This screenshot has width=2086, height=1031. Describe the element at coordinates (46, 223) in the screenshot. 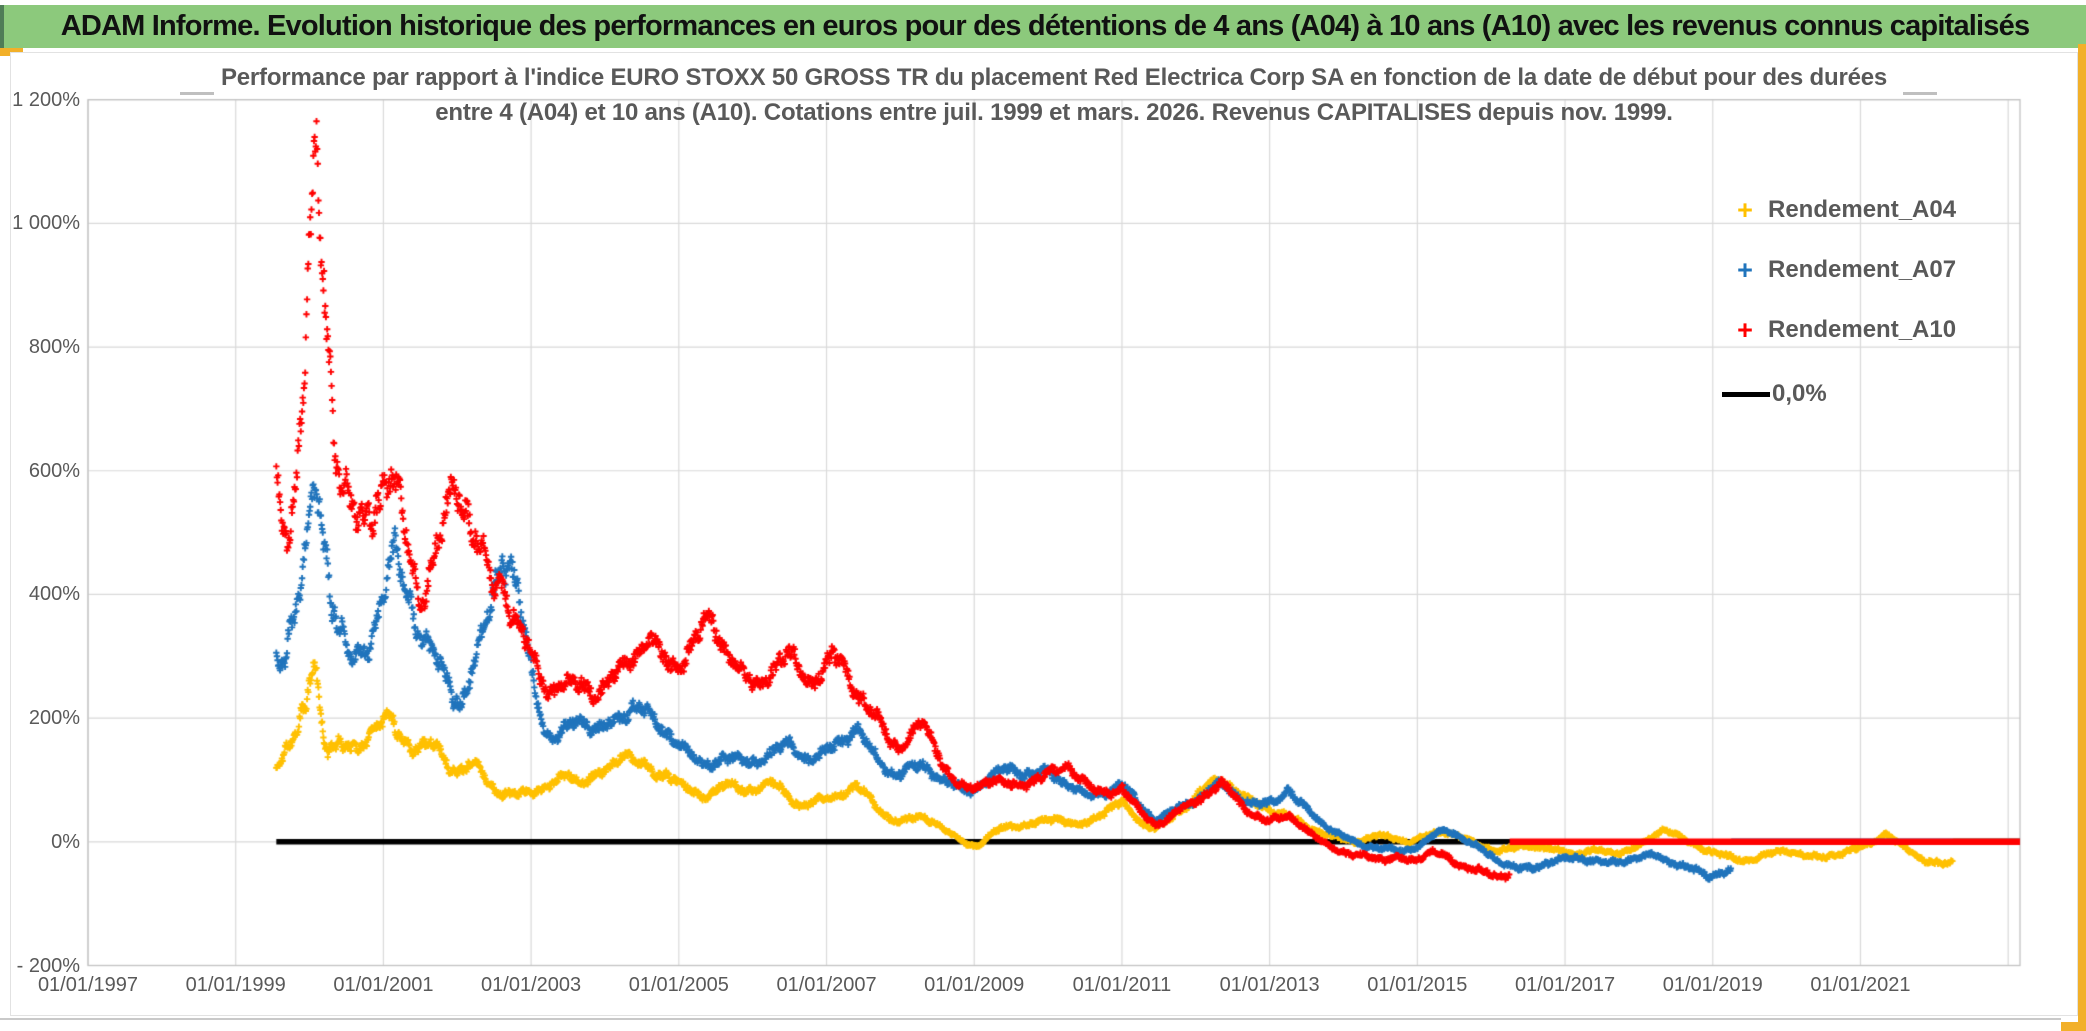

I see `y-tick-label: 1 000%` at that location.